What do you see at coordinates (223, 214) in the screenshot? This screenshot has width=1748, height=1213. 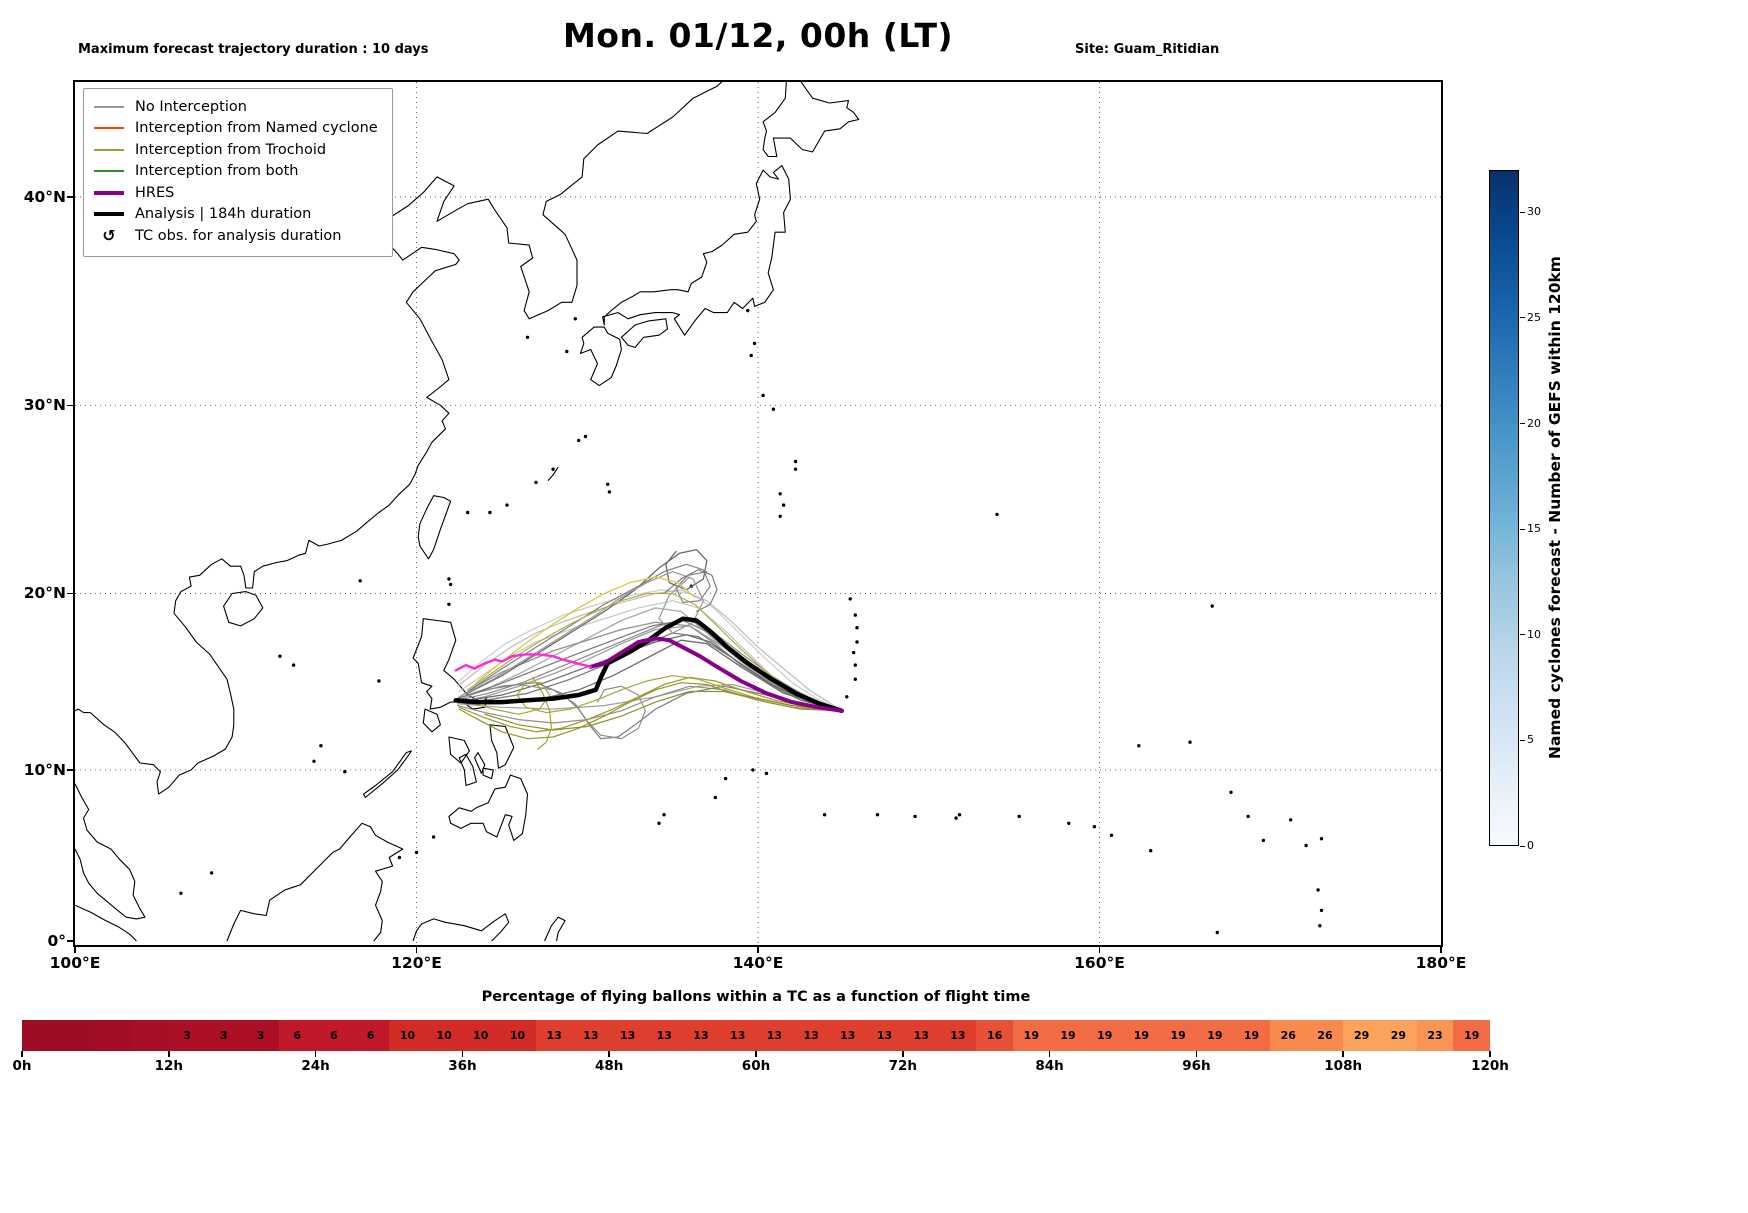 I see `legend-item-label: Analysis | 184h duration` at bounding box center [223, 214].